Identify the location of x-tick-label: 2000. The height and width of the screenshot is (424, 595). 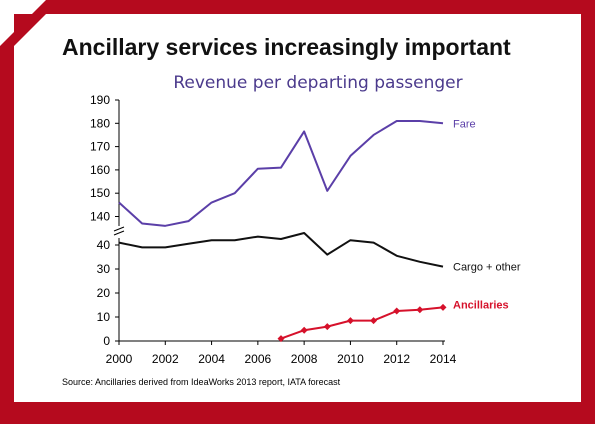
(119, 359).